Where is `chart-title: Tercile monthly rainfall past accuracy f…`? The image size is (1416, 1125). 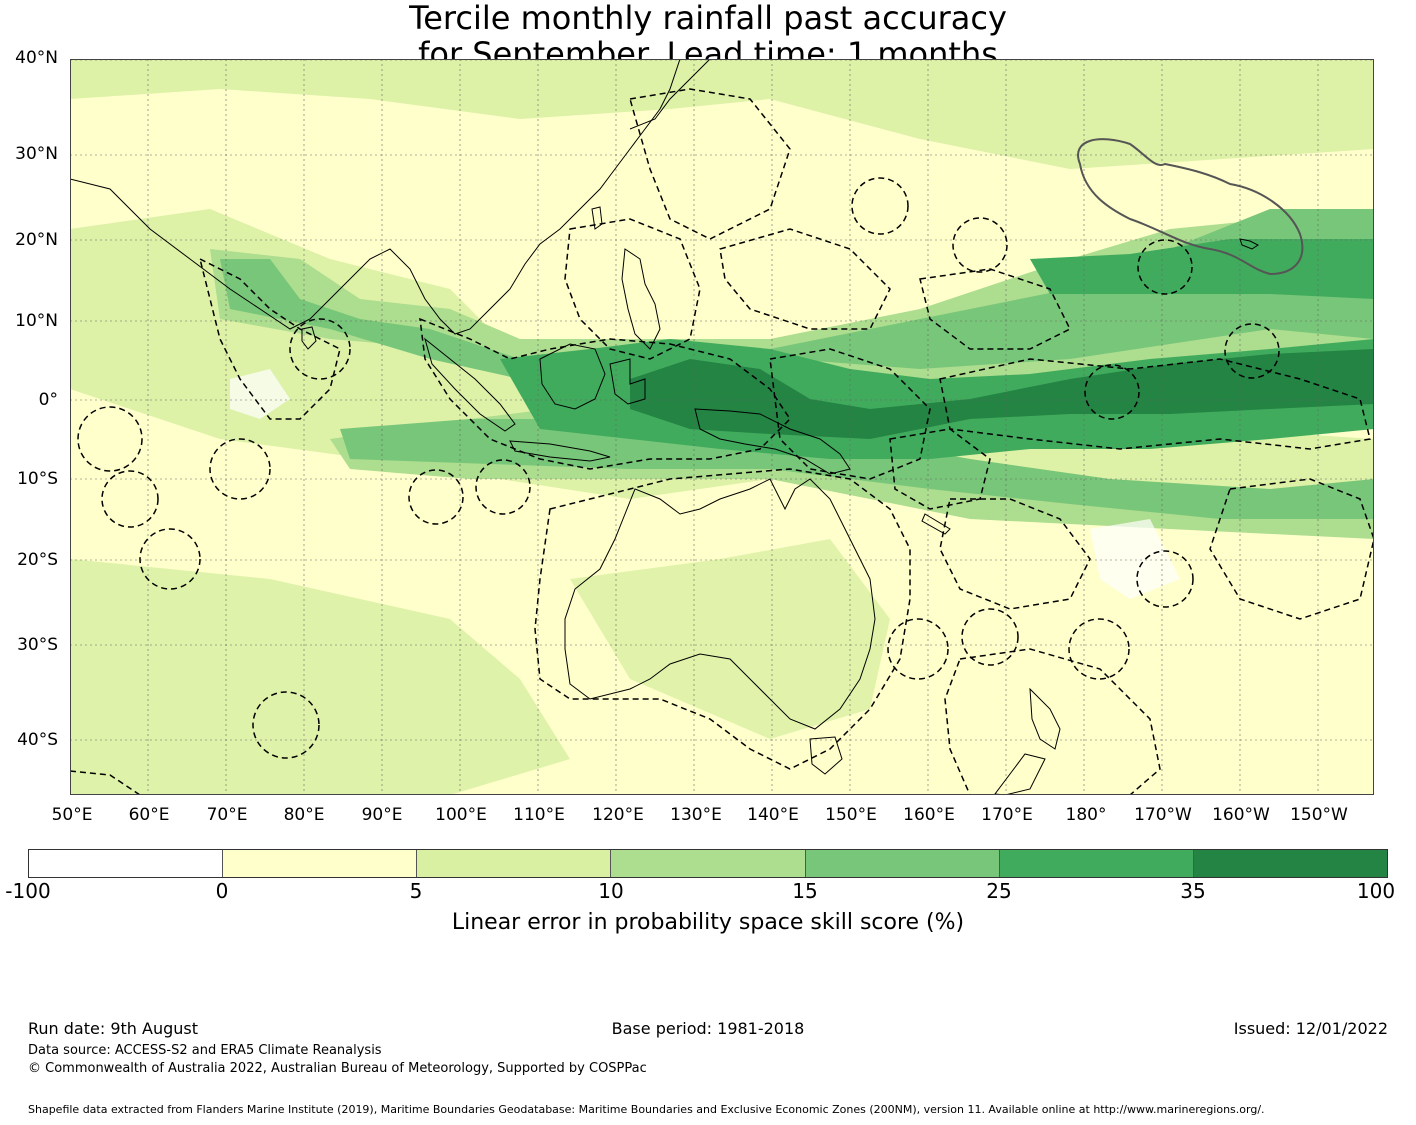
chart-title: Tercile monthly rainfall past accuracy f… is located at coordinates (708, 36).